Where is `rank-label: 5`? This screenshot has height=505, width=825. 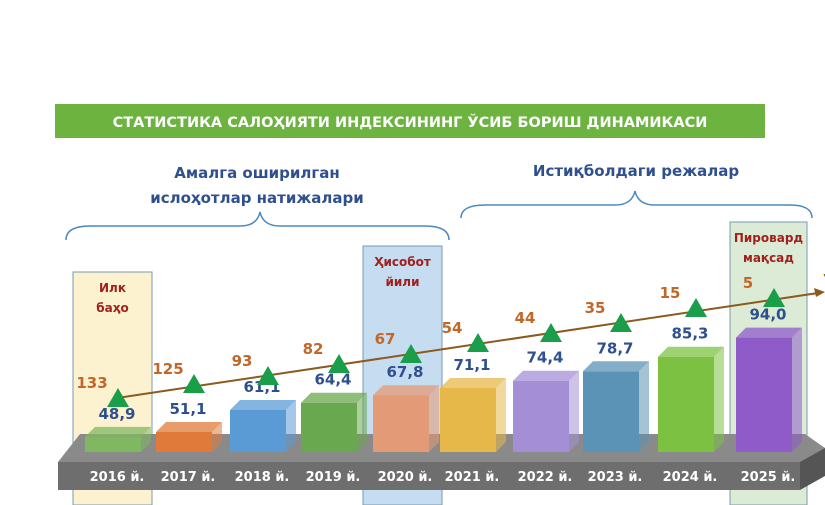
rank-label: 5 is located at coordinates (748, 283).